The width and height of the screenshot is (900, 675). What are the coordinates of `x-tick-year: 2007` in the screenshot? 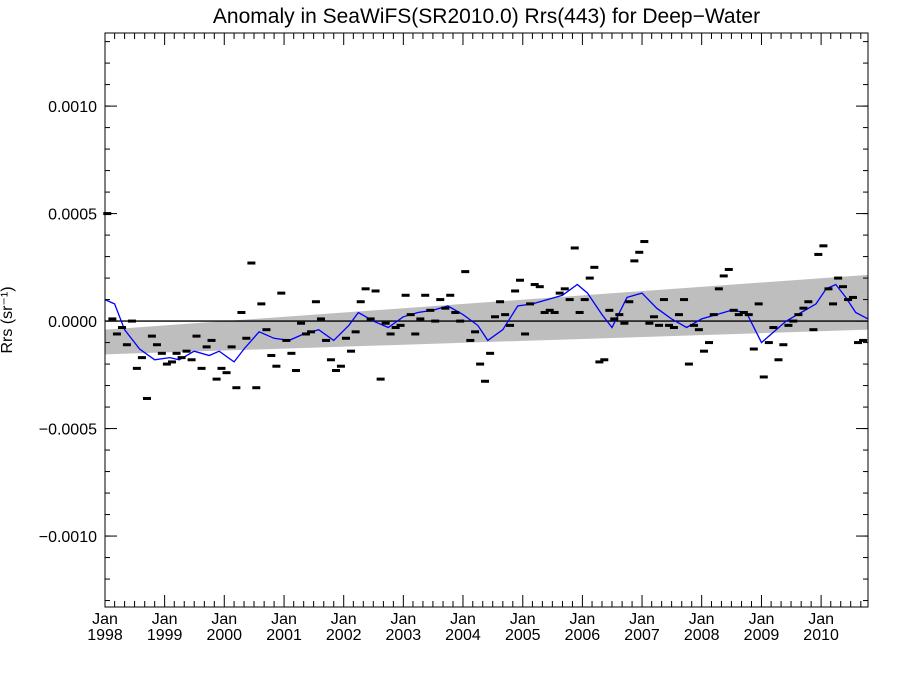 It's located at (642, 635).